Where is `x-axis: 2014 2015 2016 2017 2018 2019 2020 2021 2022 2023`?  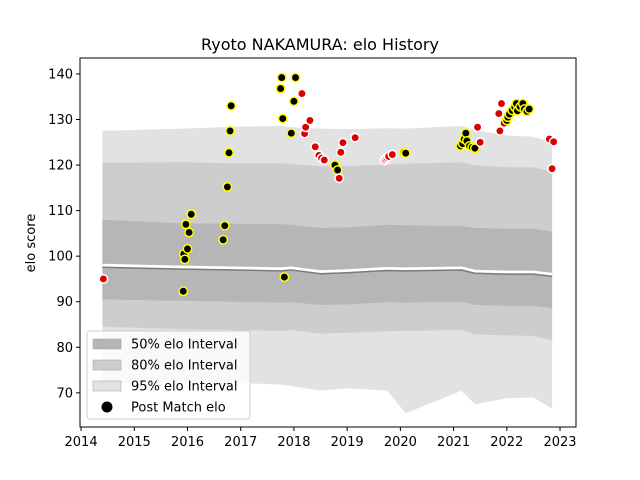 x-axis: 2014 2015 2016 2017 2018 2019 2020 2021 2022 2023 is located at coordinates (321, 438).